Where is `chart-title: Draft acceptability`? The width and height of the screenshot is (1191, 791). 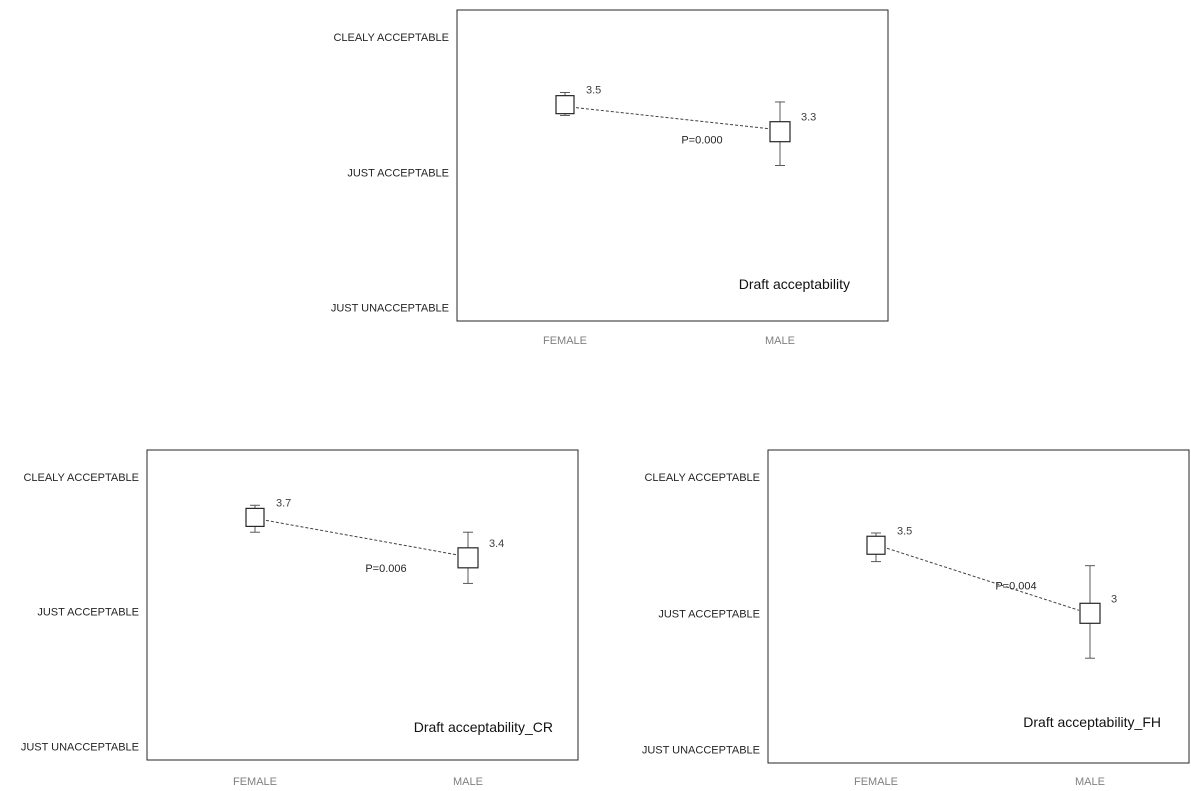 chart-title: Draft acceptability is located at coordinates (794, 284).